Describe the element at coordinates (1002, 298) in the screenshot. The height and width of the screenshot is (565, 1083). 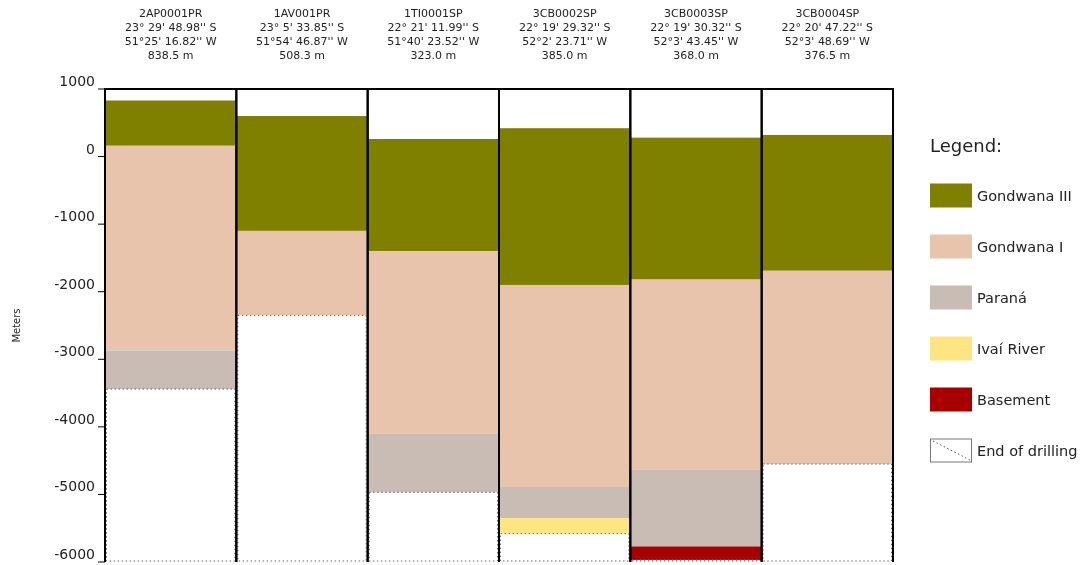
I see `legend-label: Paraná` at that location.